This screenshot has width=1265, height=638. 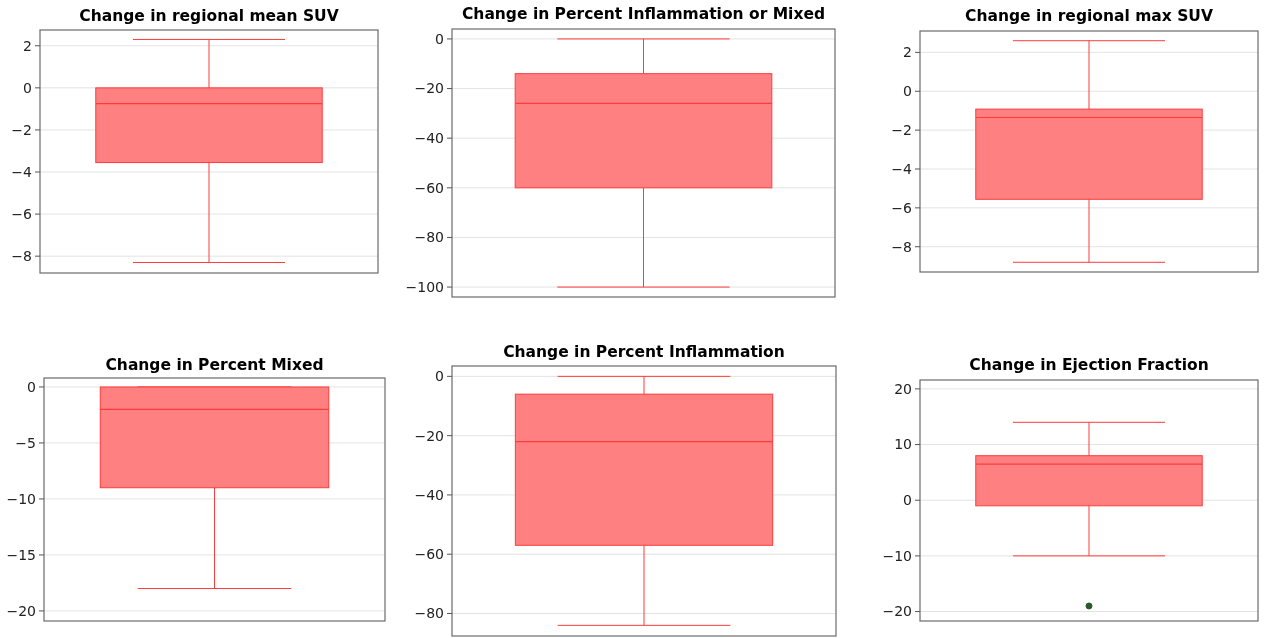 I want to click on y-tick-label: 10, so click(x=903, y=444).